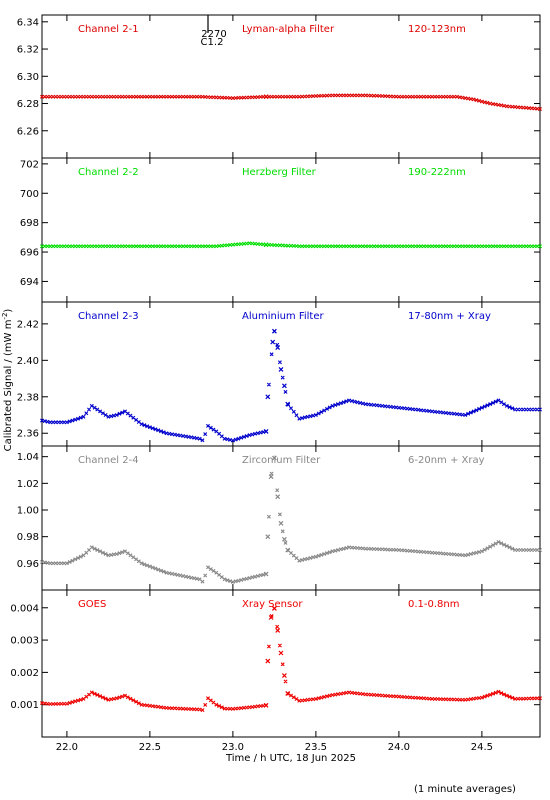 The height and width of the screenshot is (800, 550). Describe the element at coordinates (28, 434) in the screenshot. I see `y-tick-label: 2.36` at that location.